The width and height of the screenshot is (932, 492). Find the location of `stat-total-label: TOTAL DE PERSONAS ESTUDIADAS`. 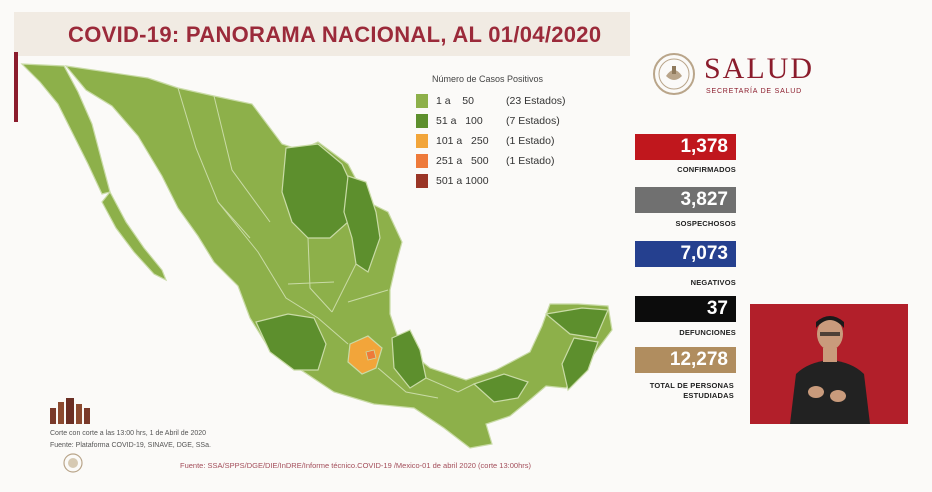

stat-total-label: TOTAL DE PERSONAS ESTUDIADAS is located at coordinates (691, 390).